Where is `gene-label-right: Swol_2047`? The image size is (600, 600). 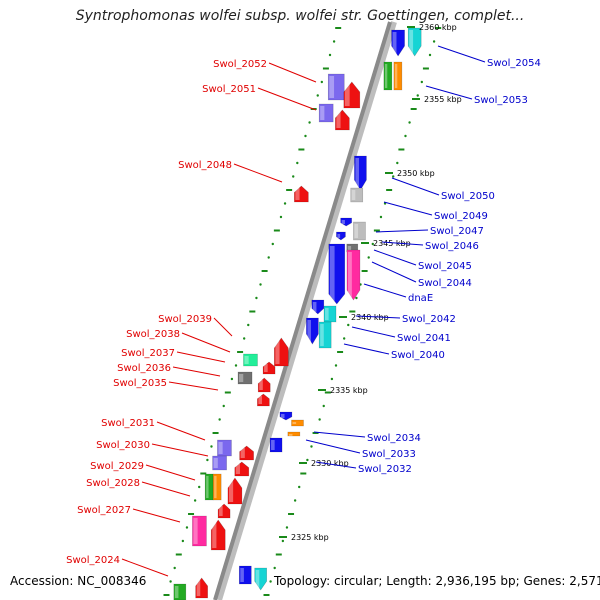 gene-label-right: Swol_2047 is located at coordinates (457, 231).